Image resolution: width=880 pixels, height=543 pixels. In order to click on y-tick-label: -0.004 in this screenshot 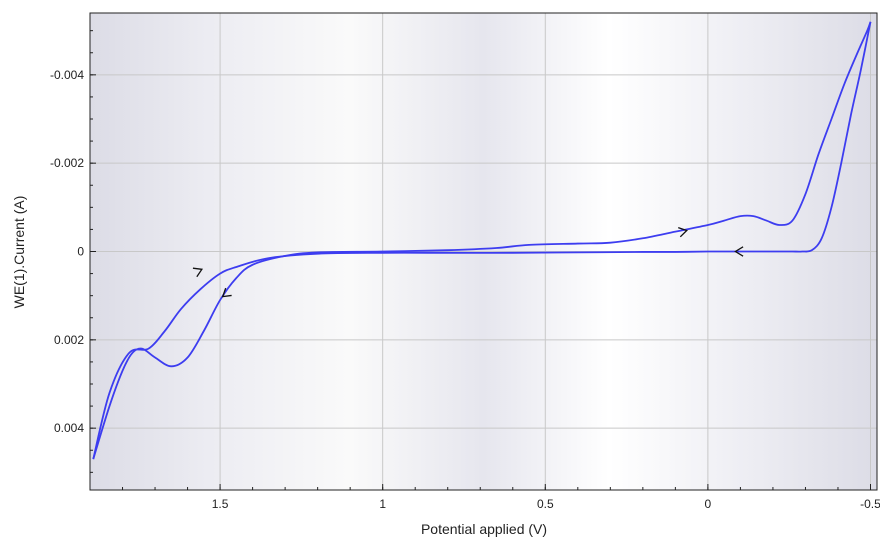, I will do `click(67, 75)`.